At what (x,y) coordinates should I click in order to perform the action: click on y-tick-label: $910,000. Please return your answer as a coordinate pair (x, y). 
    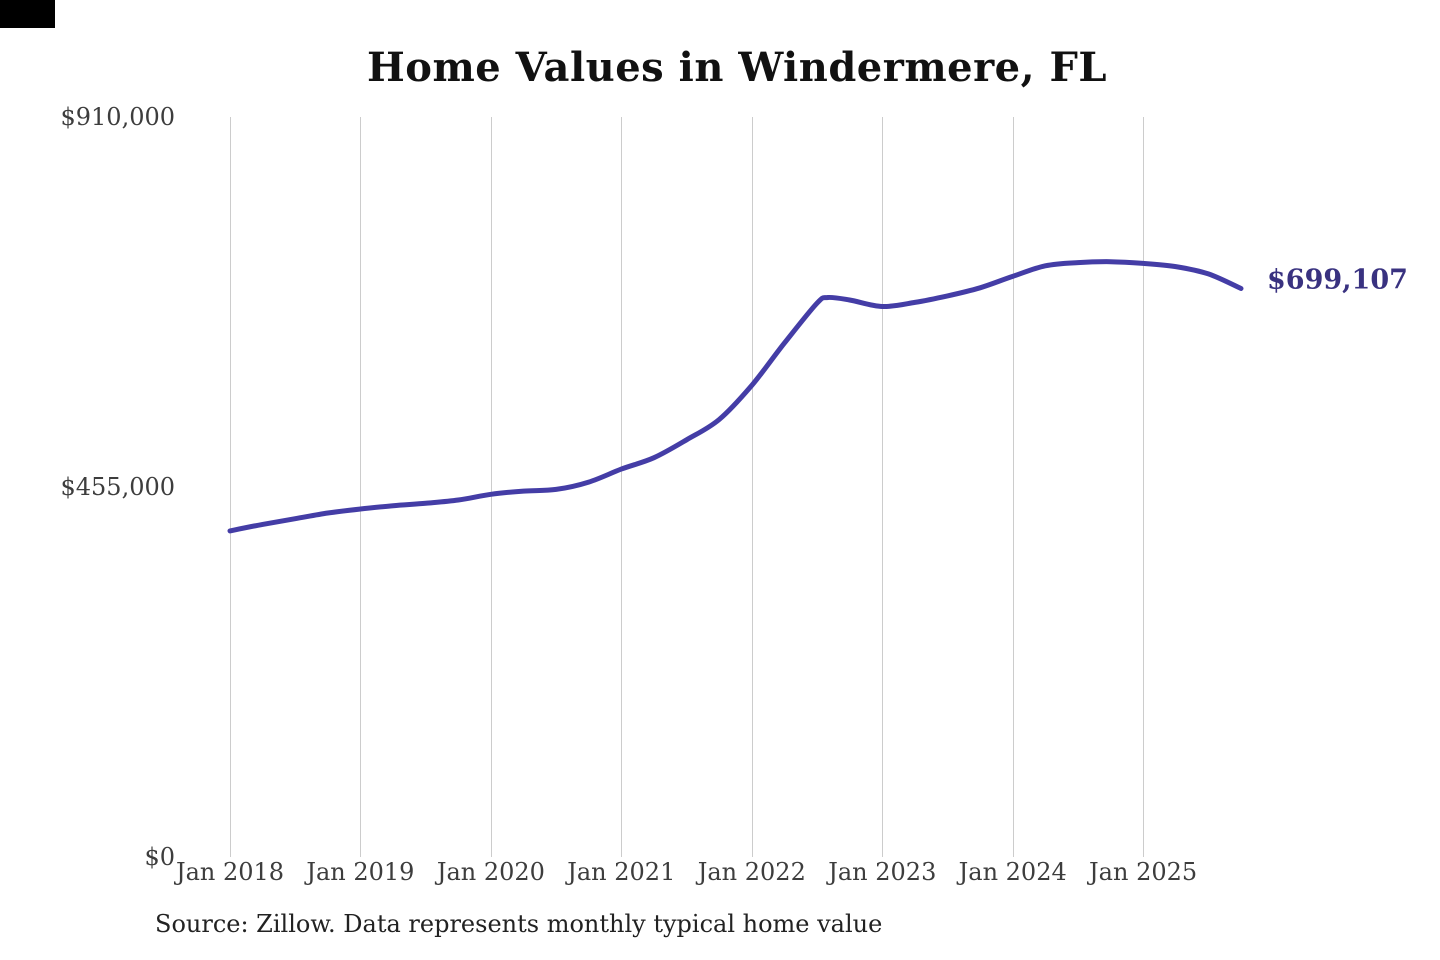
    Looking at the image, I should click on (117, 117).